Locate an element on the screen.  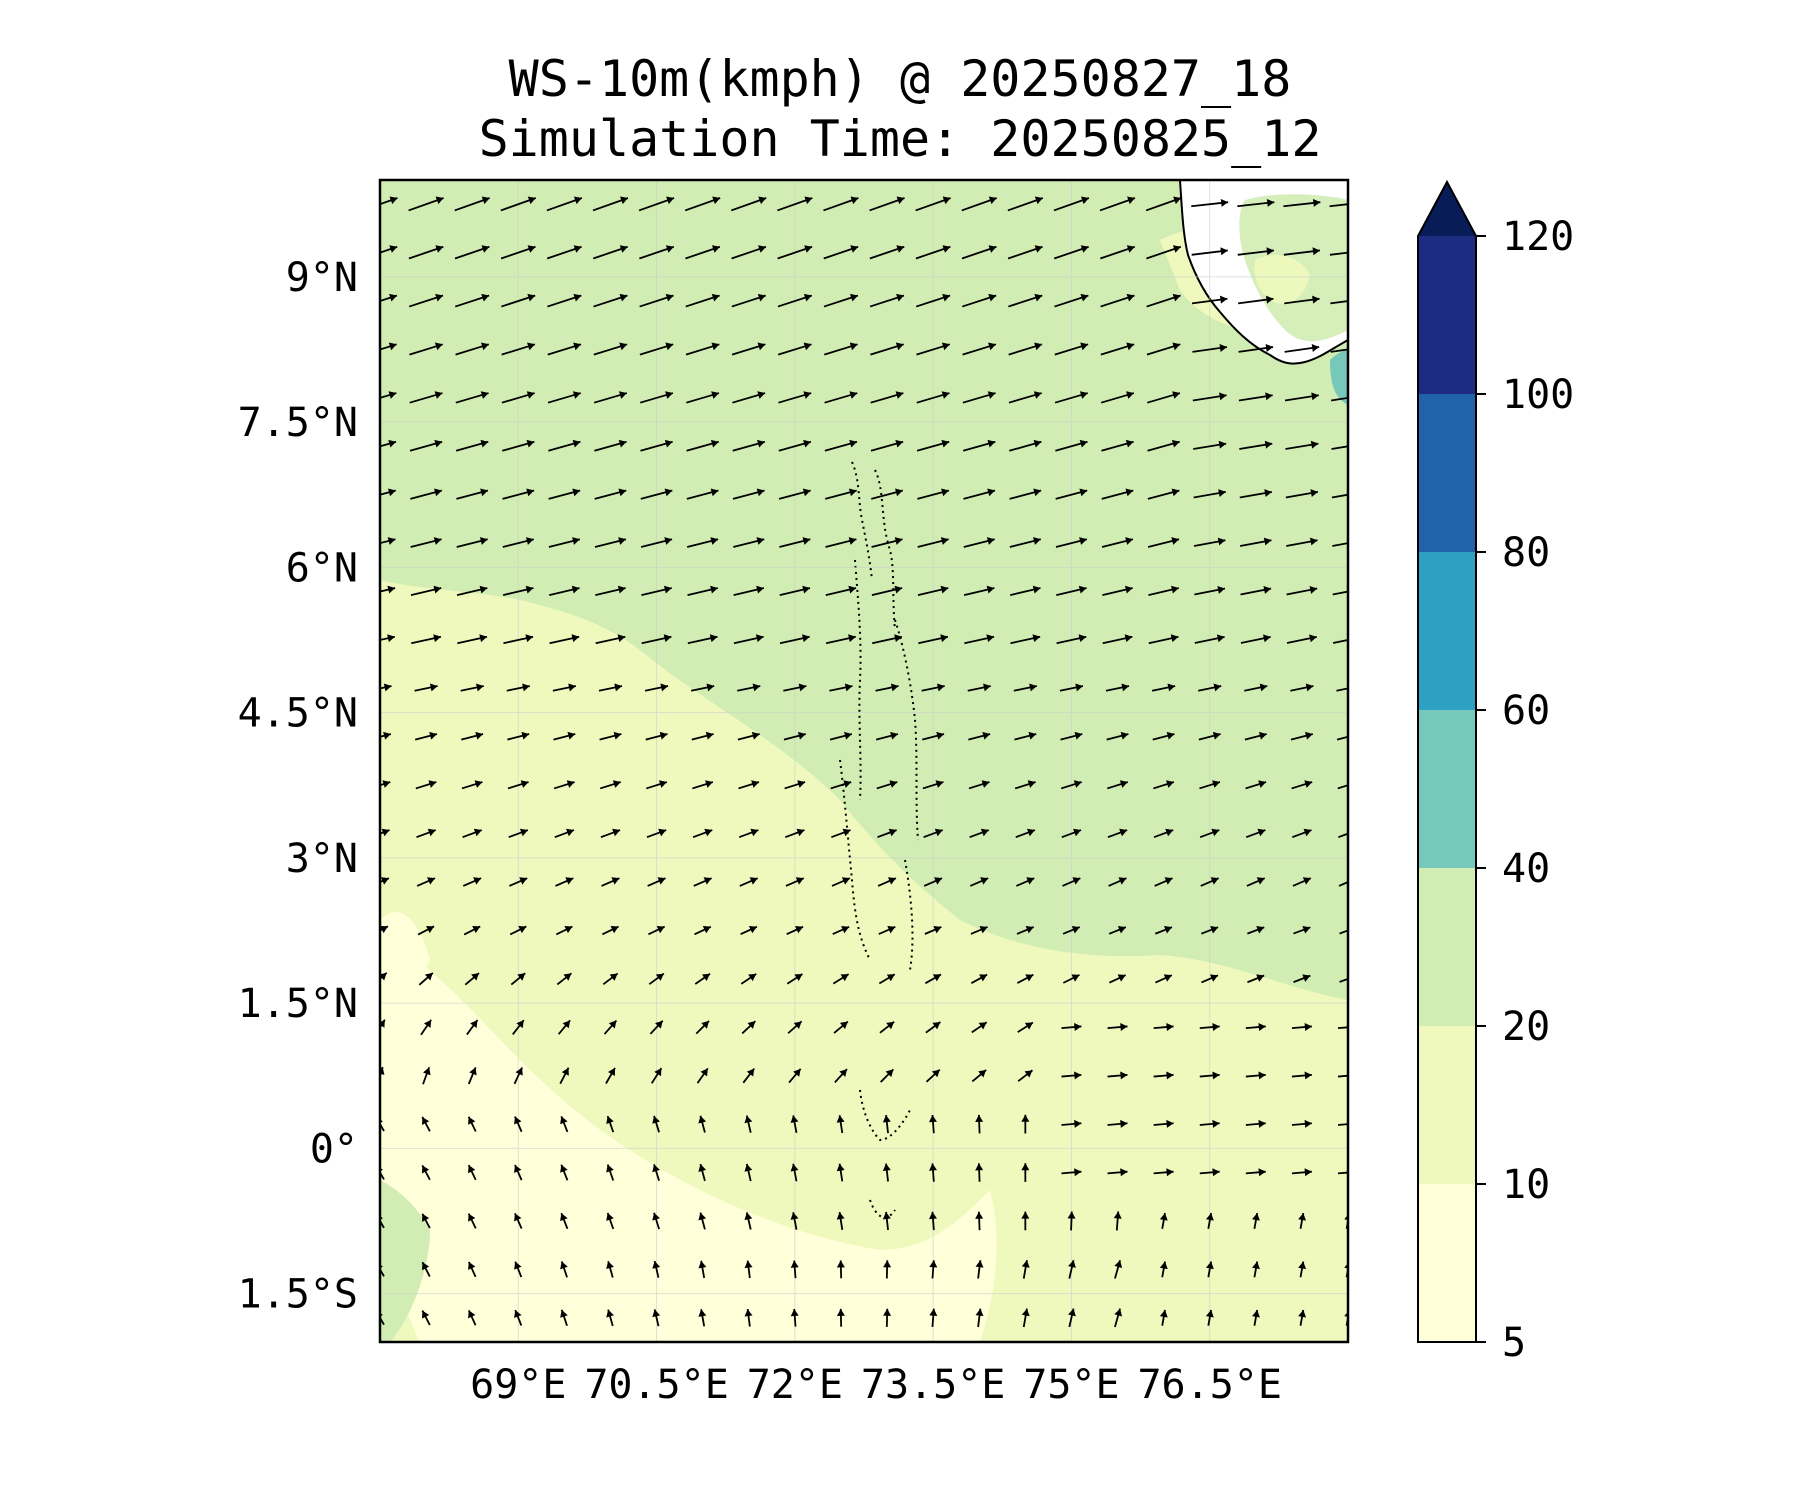
lat-tick-label: 3°N is located at coordinates (322, 859).